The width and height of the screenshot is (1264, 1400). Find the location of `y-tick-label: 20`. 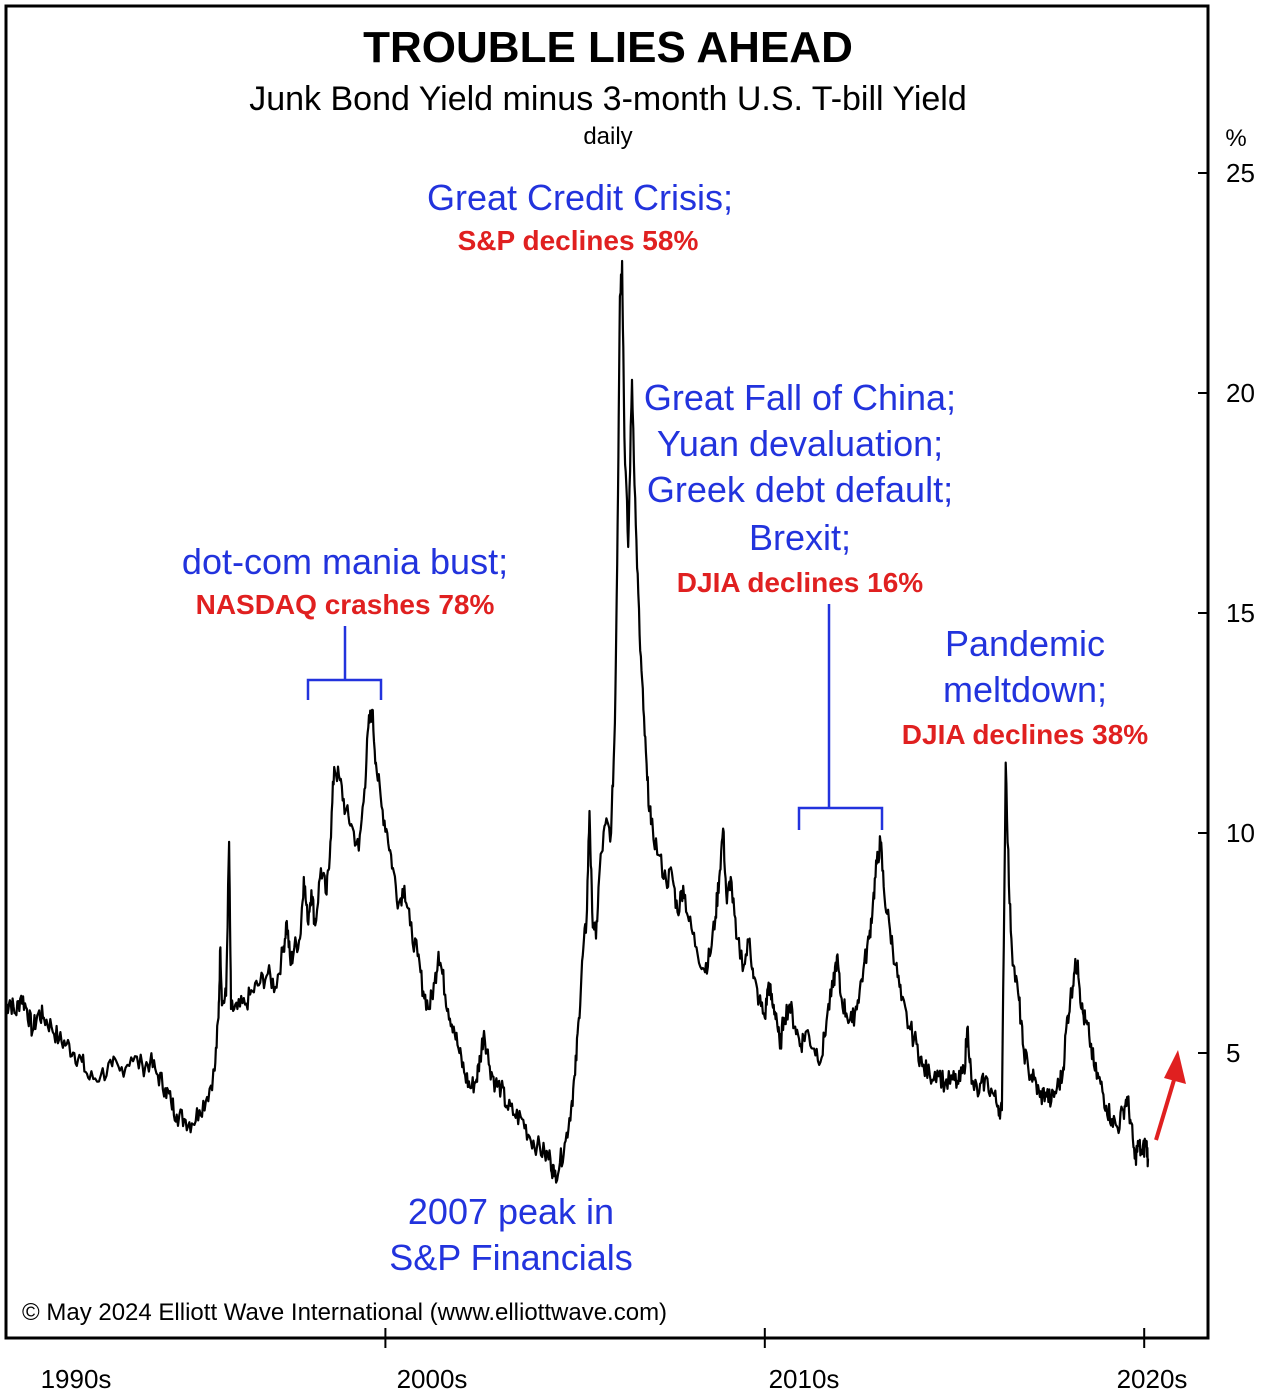

y-tick-label: 20 is located at coordinates (1240, 393).